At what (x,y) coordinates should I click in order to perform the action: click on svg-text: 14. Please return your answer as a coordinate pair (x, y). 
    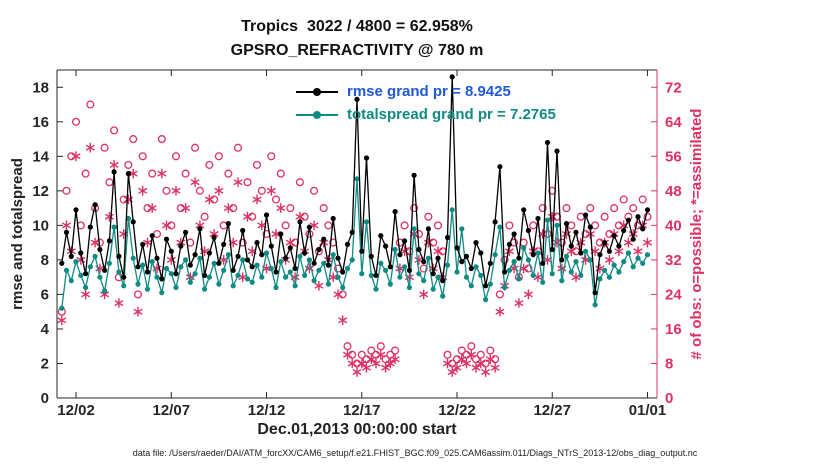
    Looking at the image, I should click on (40, 156).